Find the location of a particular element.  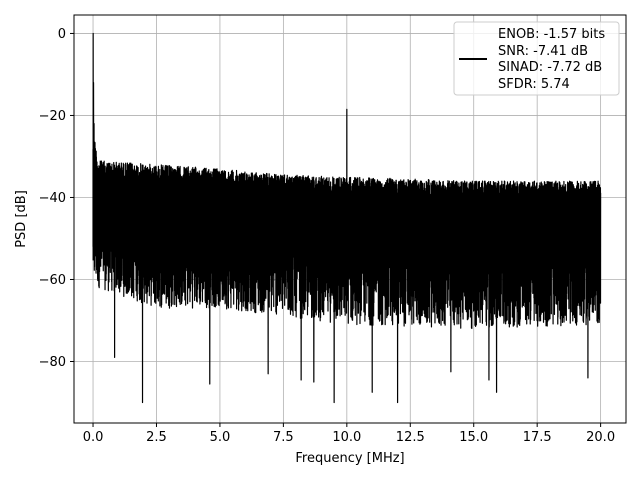

x-tick-label: 12.5 is located at coordinates (410, 437).